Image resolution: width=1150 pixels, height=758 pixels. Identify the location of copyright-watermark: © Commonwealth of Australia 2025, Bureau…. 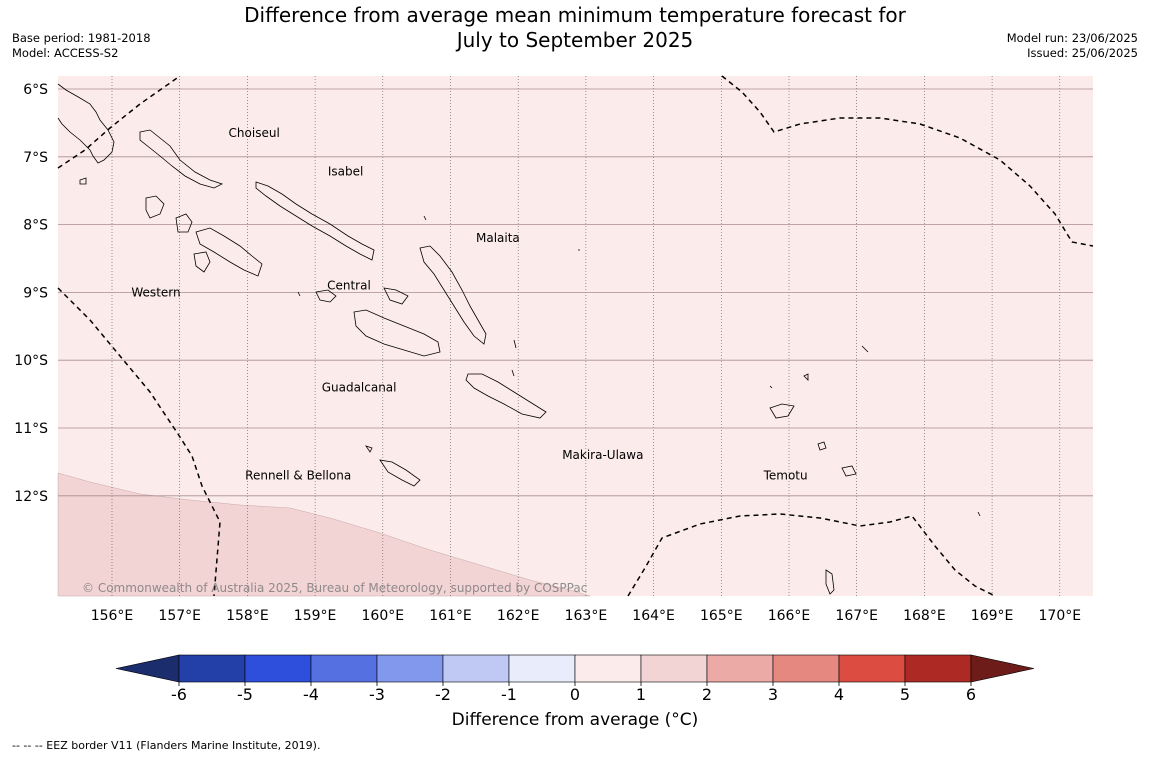
(334, 588).